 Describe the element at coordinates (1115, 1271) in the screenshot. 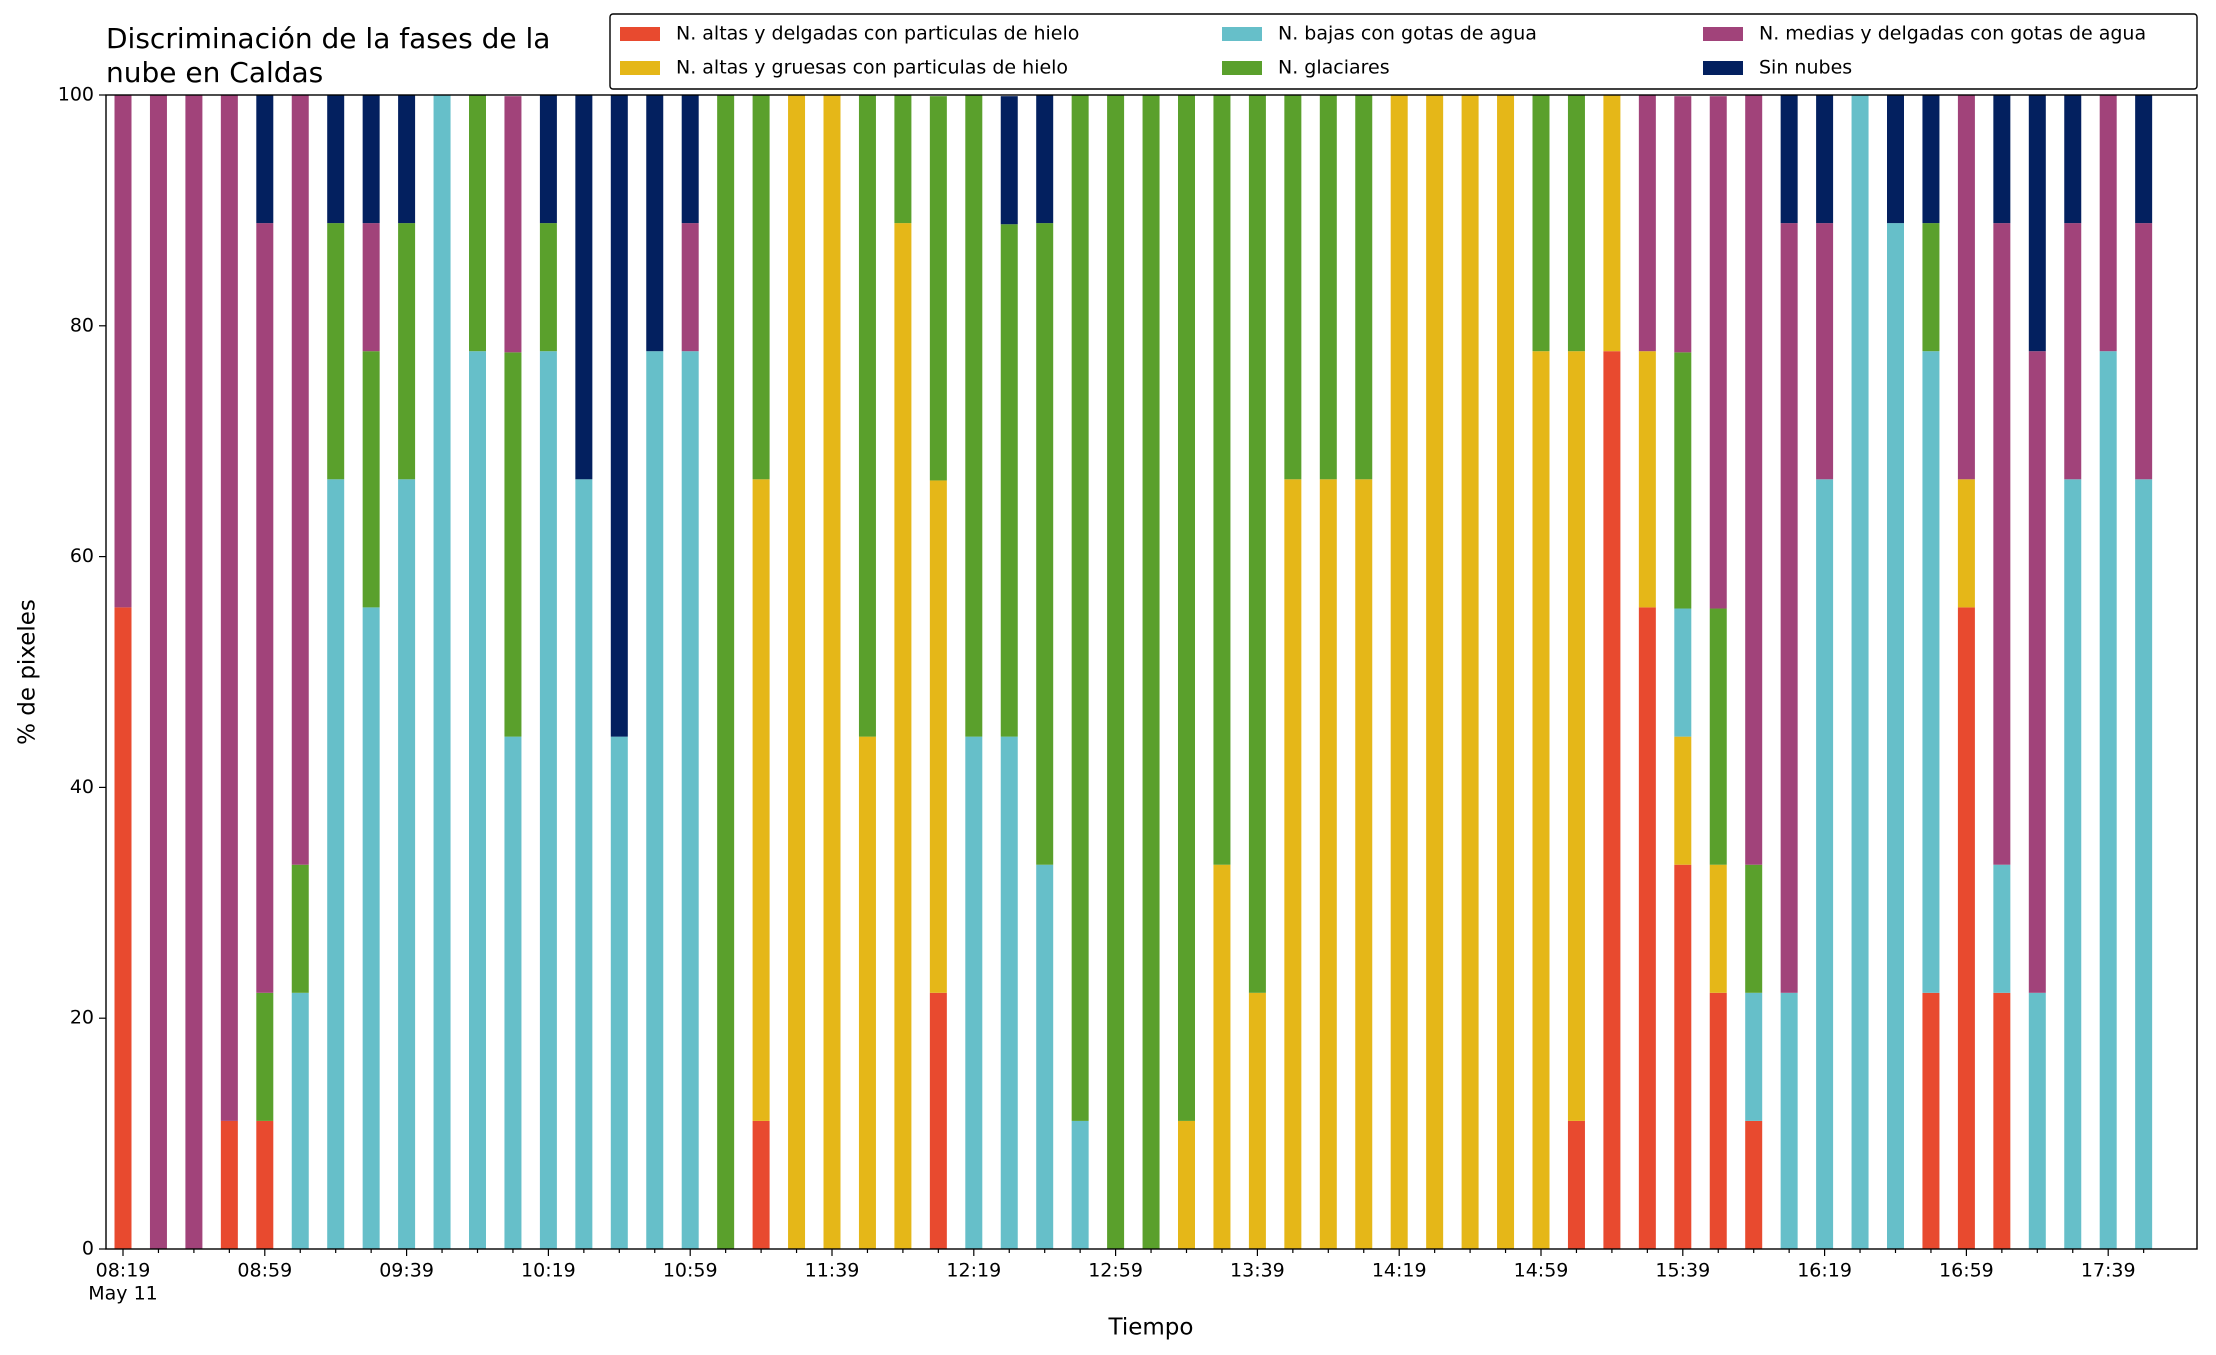

I see `x-tick-label: 12:59` at that location.